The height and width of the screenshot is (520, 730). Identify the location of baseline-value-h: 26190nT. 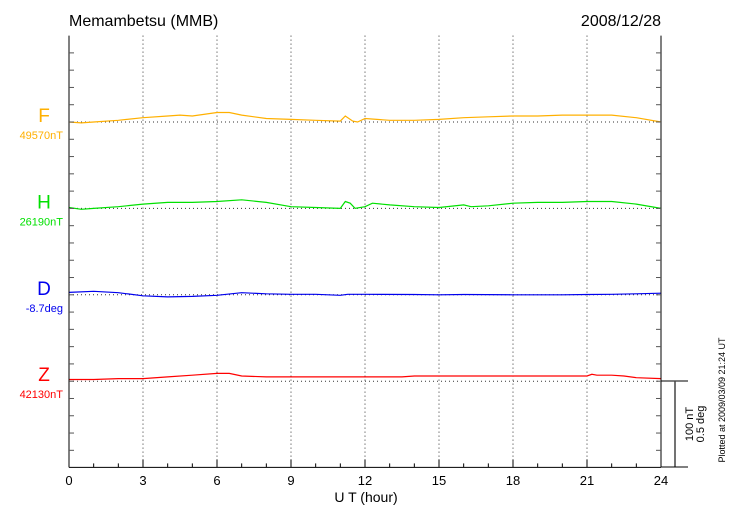
(42, 222).